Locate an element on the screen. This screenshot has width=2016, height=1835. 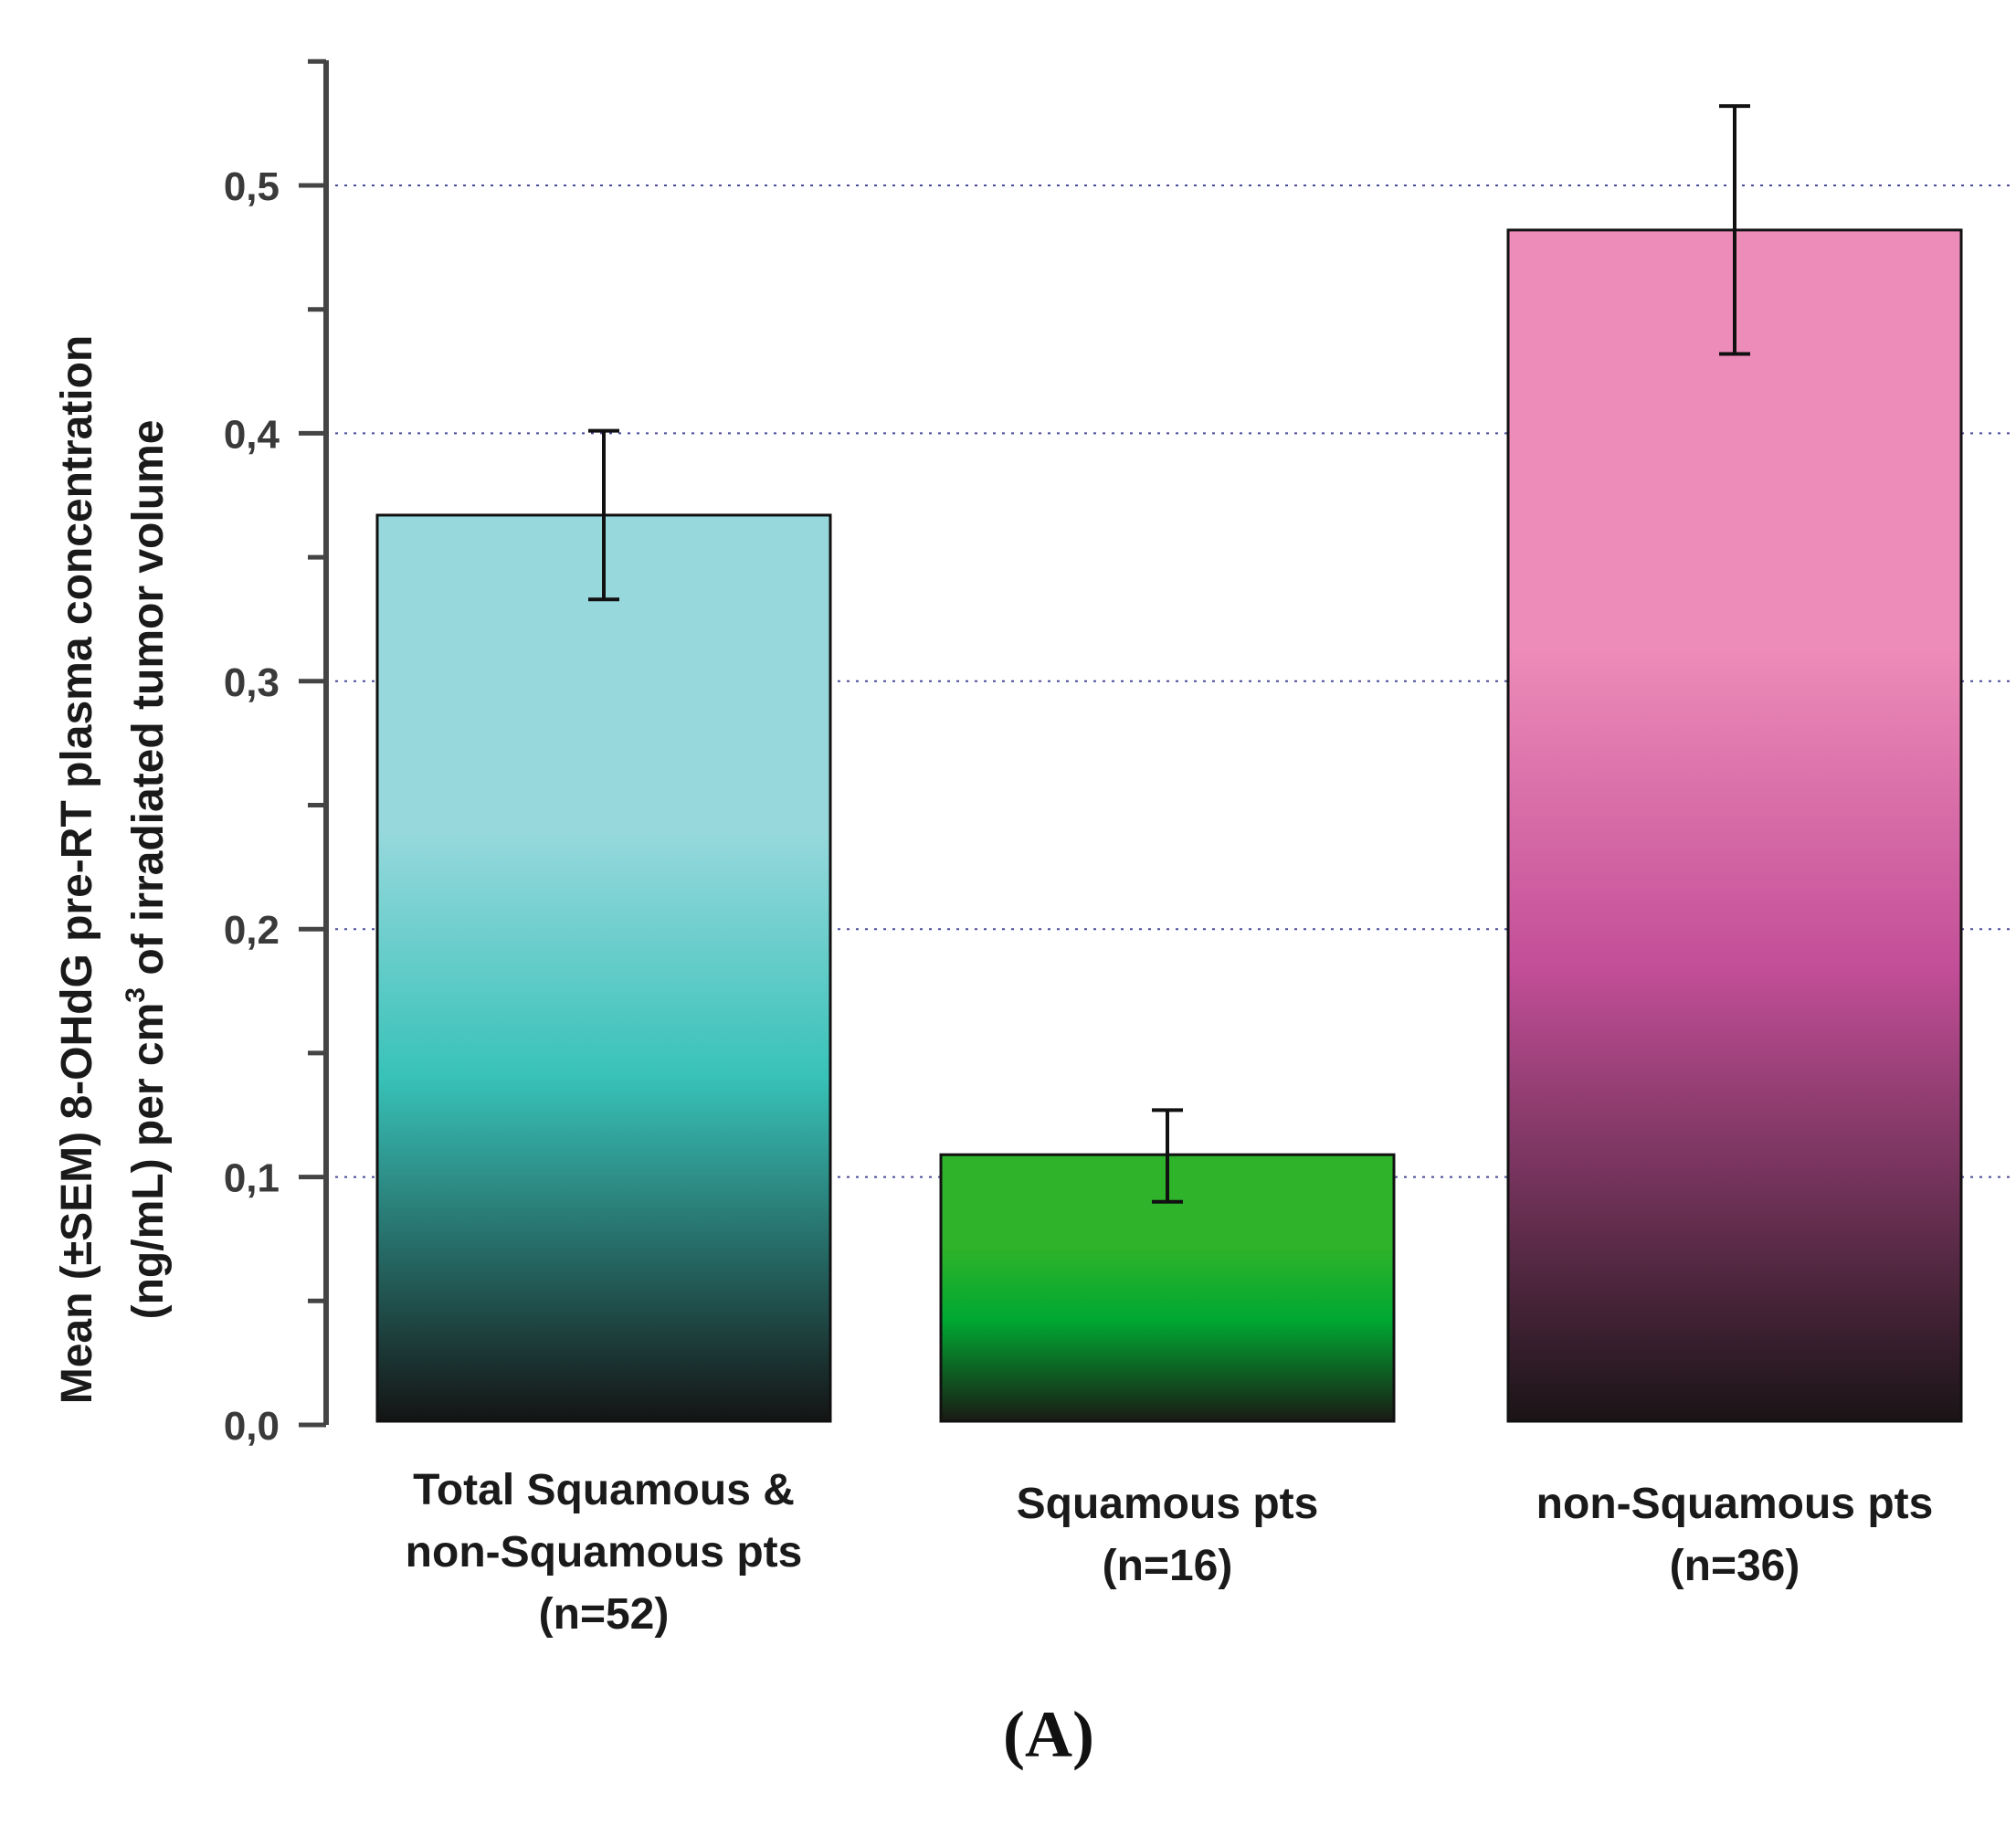
y-tick-label: 0,2 is located at coordinates (252, 930).